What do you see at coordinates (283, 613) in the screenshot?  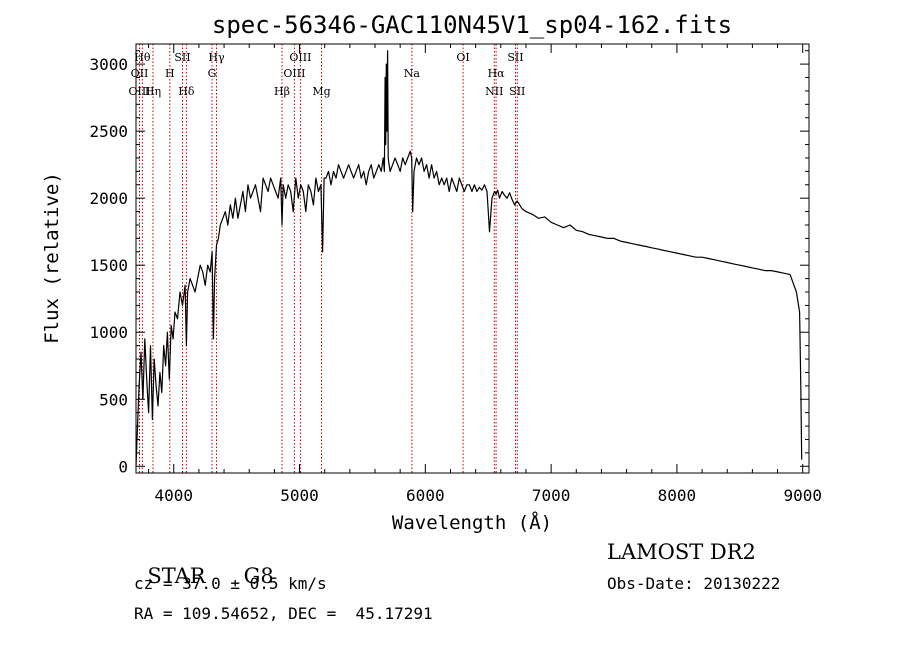 I see `coordinates-label: RA = 109.54652, DEC = 45.17291` at bounding box center [283, 613].